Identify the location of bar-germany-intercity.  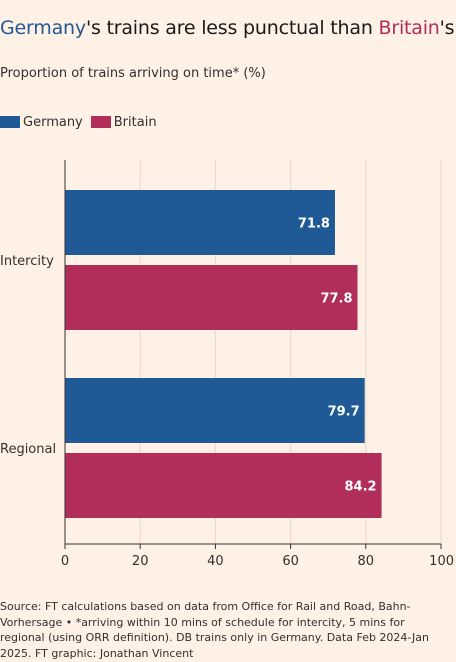
(200, 222).